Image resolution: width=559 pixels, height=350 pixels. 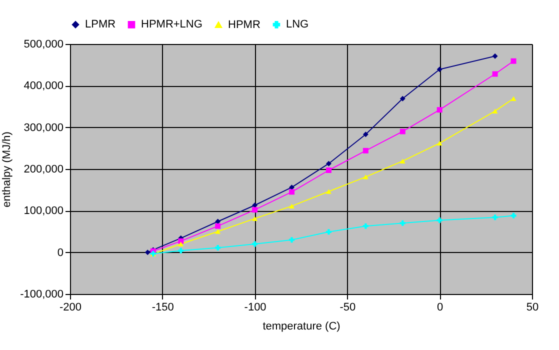 I want to click on x-tick-label: 50, so click(x=532, y=308).